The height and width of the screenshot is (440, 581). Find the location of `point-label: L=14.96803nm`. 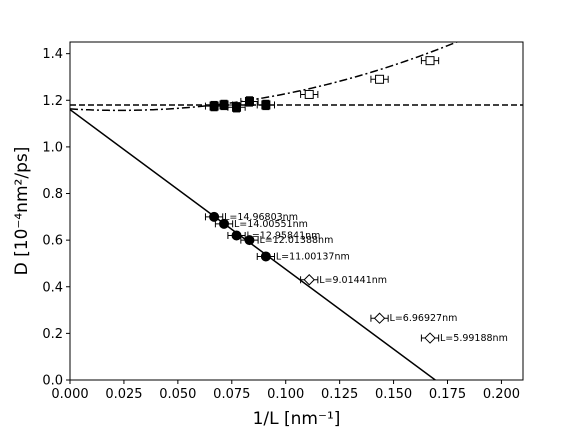

point-label: L=14.96803nm is located at coordinates (261, 217).